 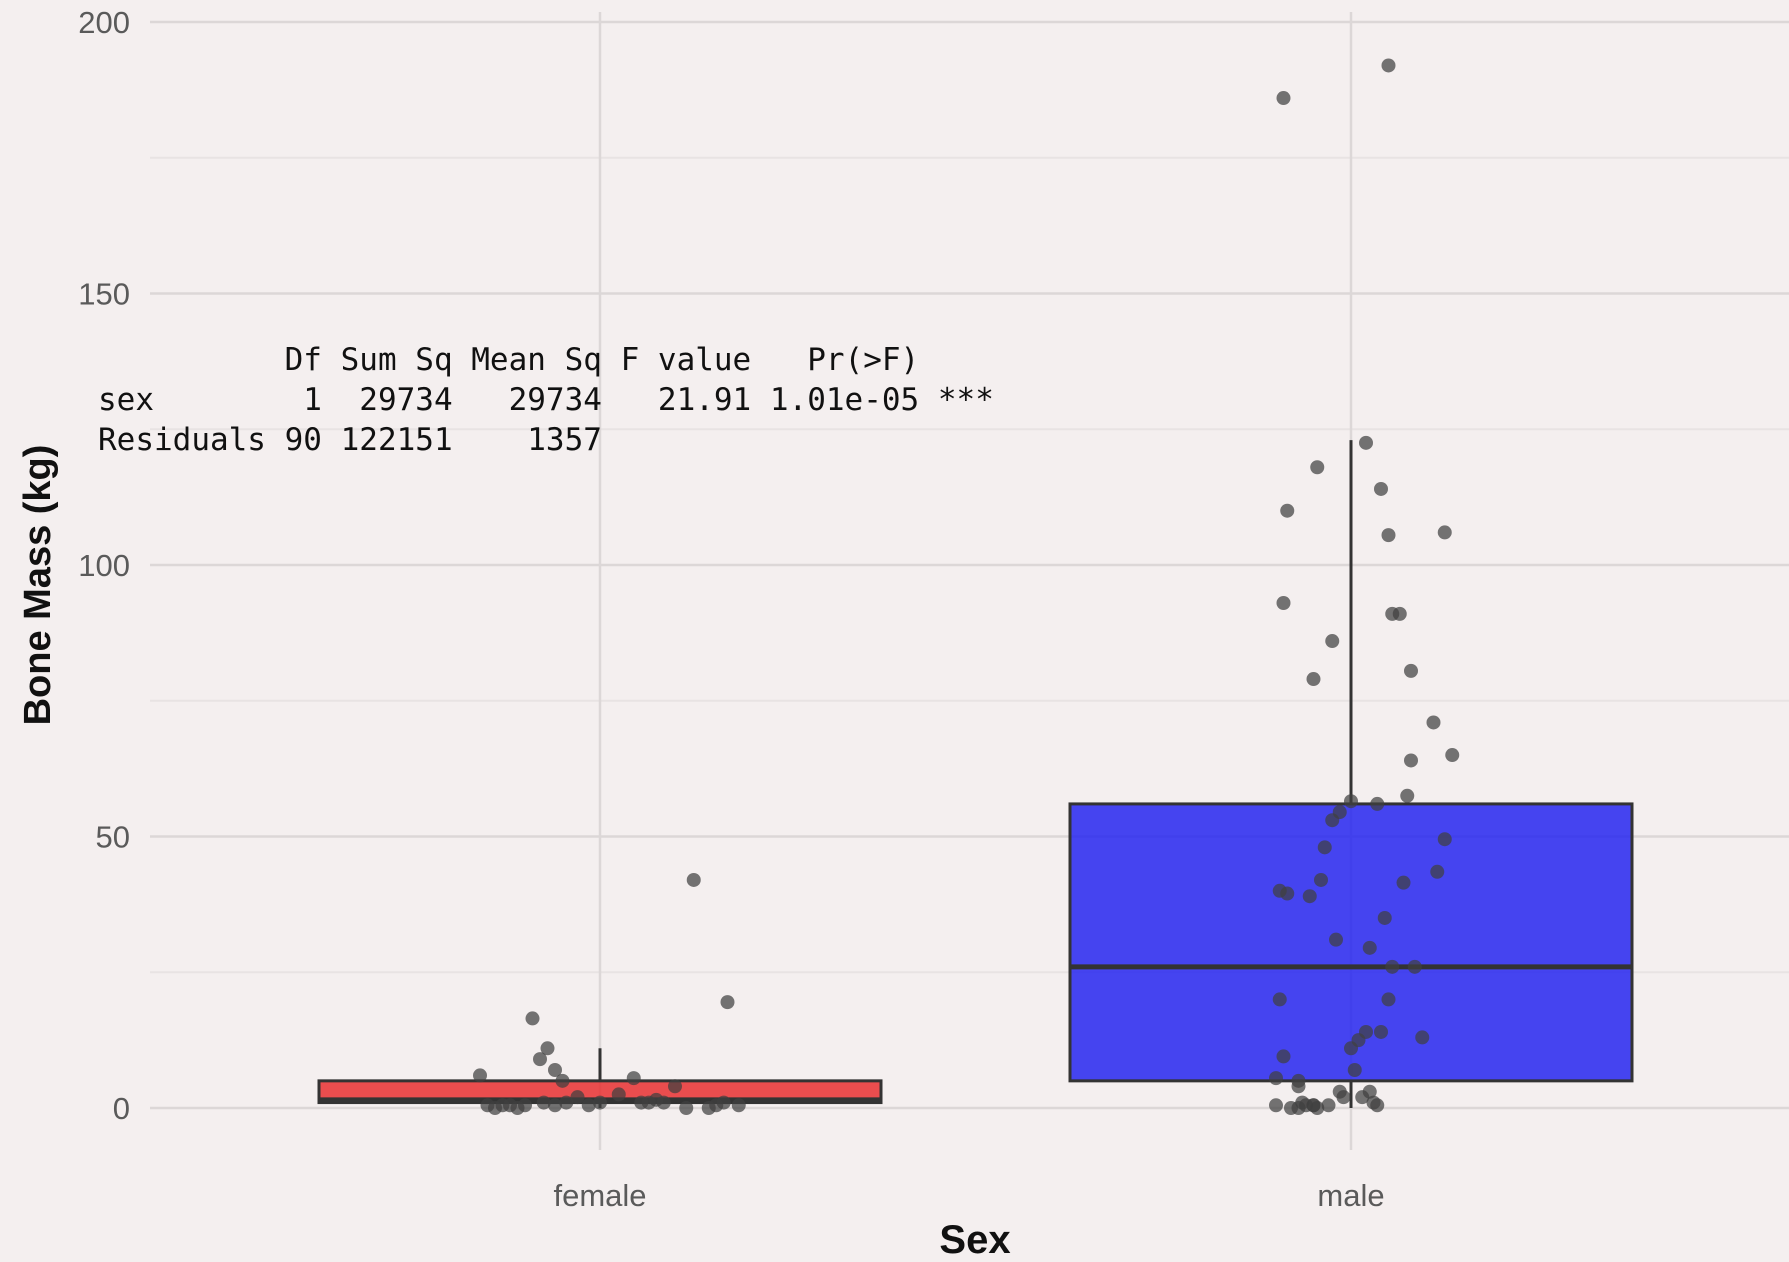 I want to click on x-axis-title: Sex, so click(x=974, y=1240).